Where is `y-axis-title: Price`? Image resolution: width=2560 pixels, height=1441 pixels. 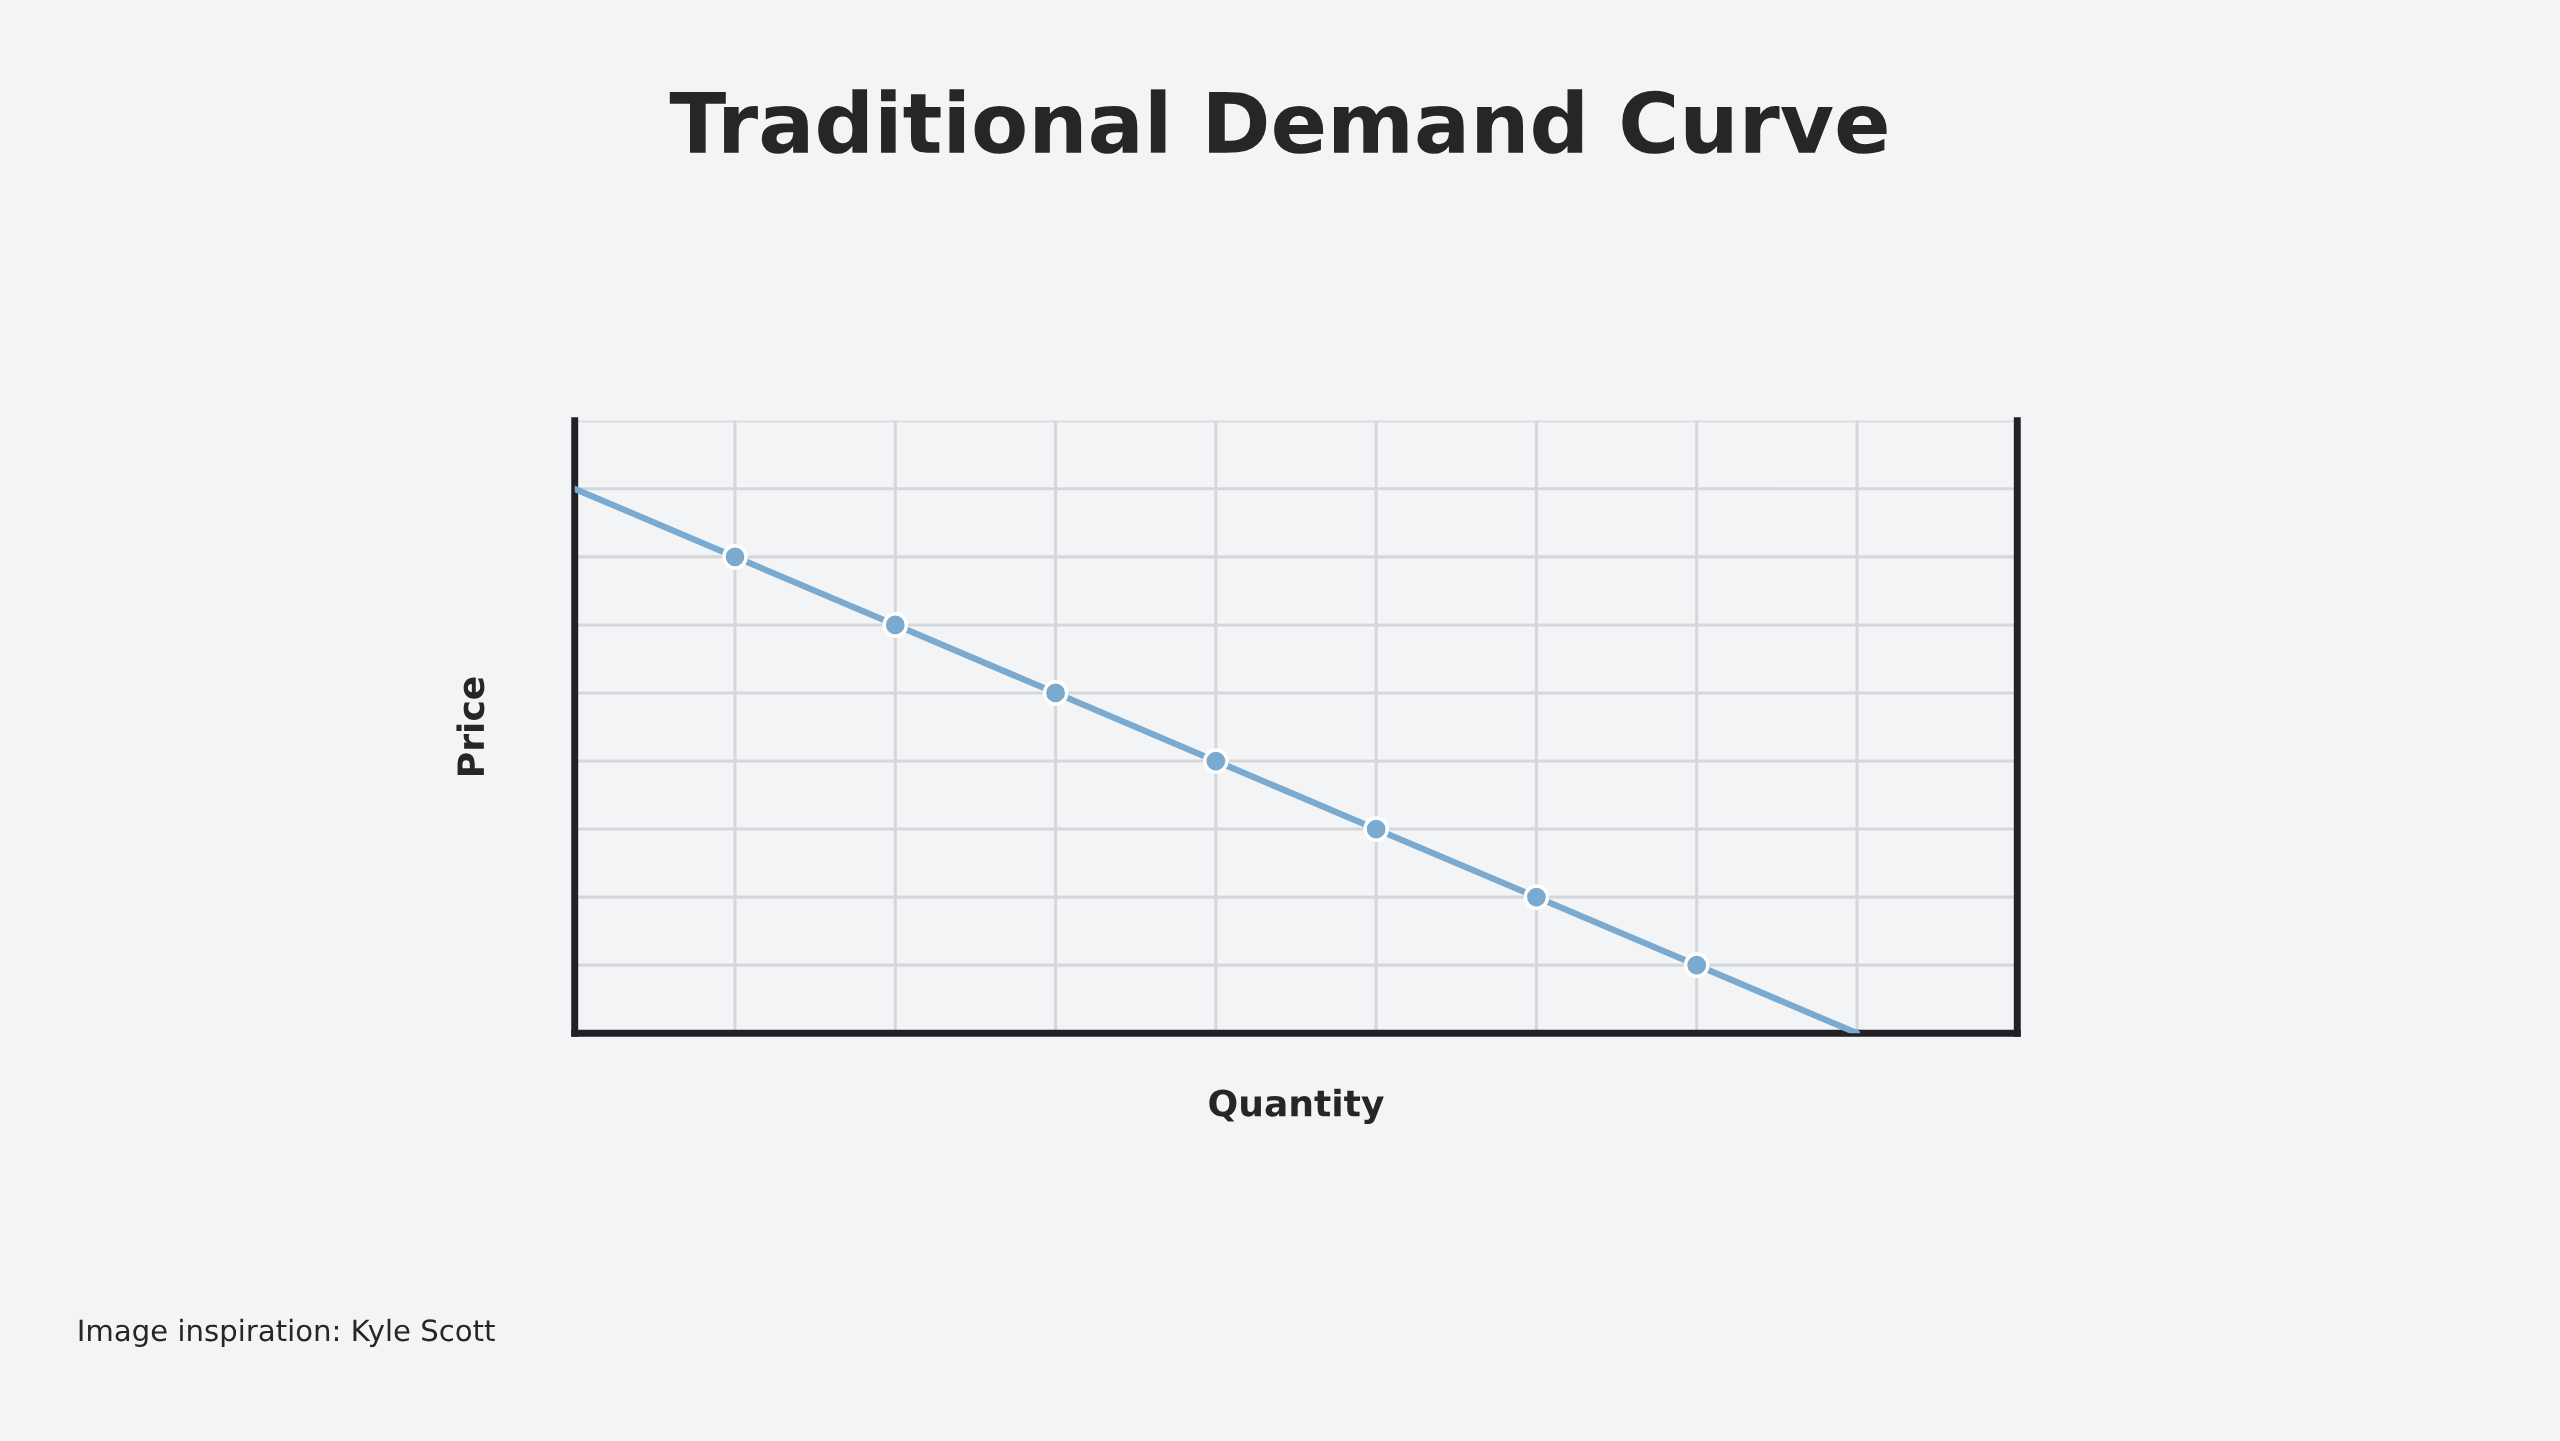 y-axis-title: Price is located at coordinates (470, 726).